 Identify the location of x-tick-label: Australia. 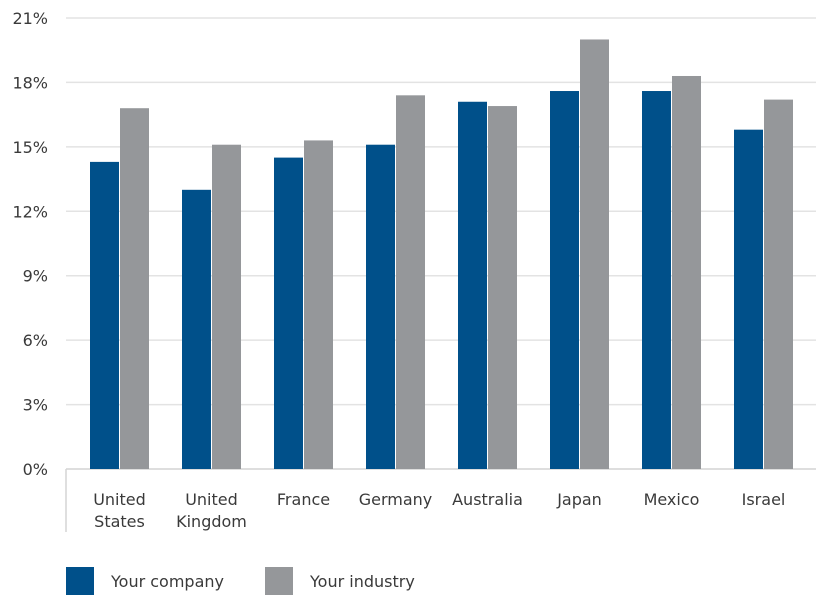
(487, 499).